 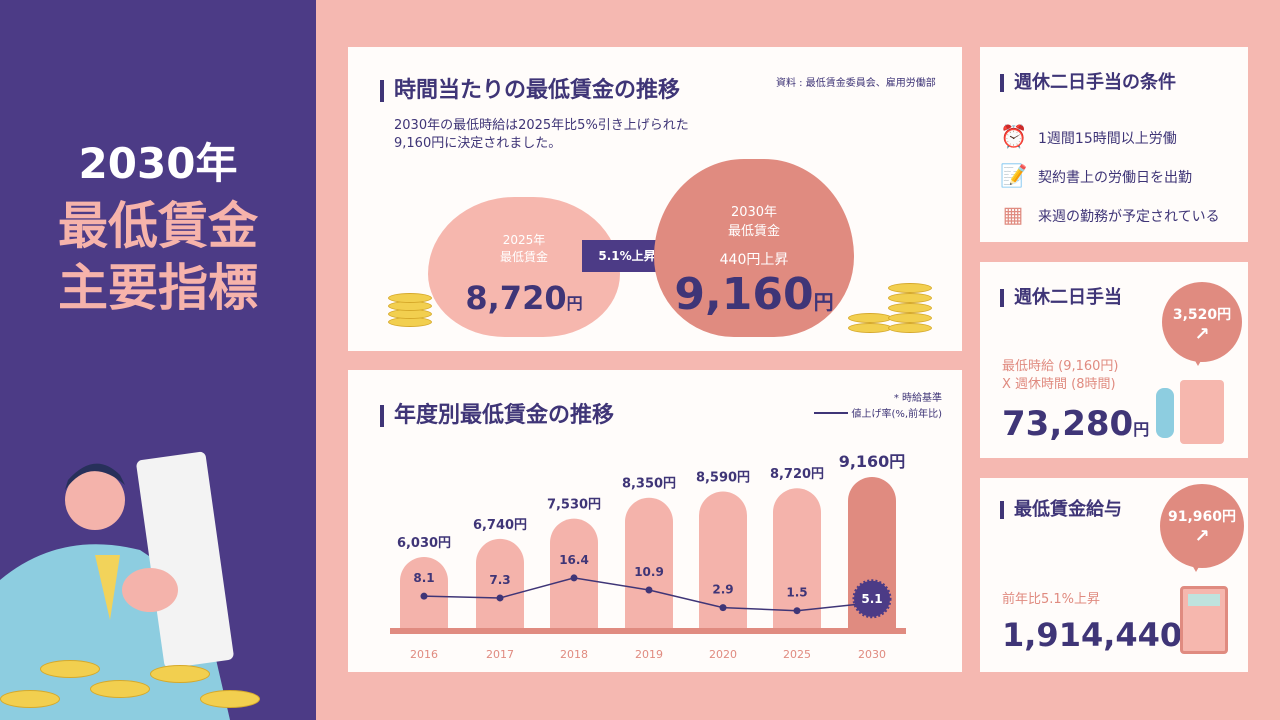 What do you see at coordinates (1202, 412) in the screenshot?
I see `calculator-person-illustration` at bounding box center [1202, 412].